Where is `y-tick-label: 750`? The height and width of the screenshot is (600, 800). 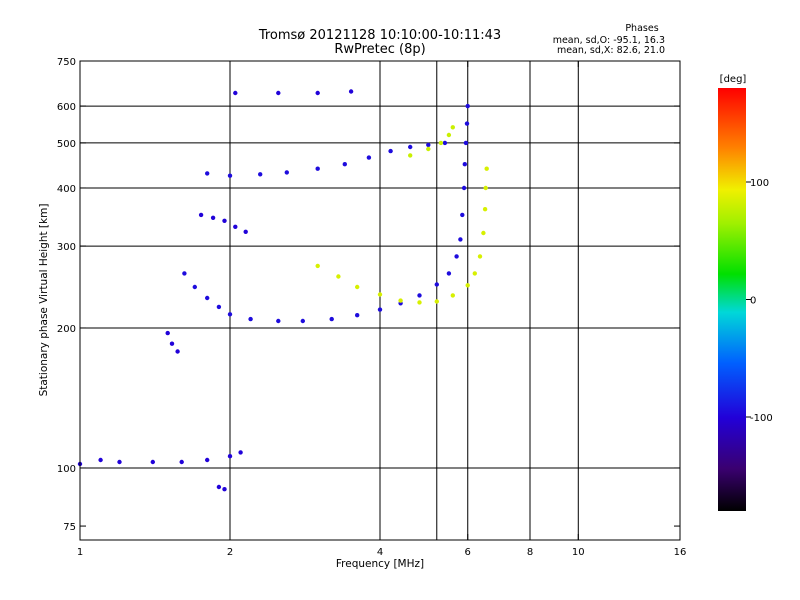
y-tick-label: 750 is located at coordinates (66, 62).